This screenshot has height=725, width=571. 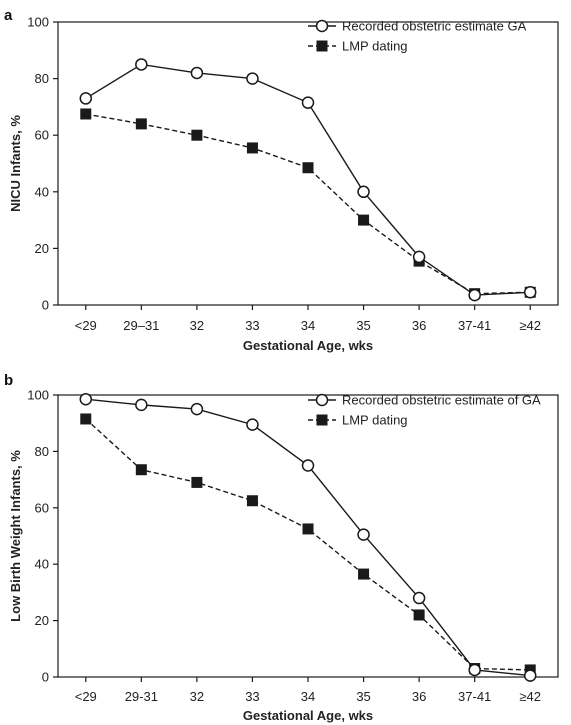 I want to click on panel-label: b, so click(x=8, y=380).